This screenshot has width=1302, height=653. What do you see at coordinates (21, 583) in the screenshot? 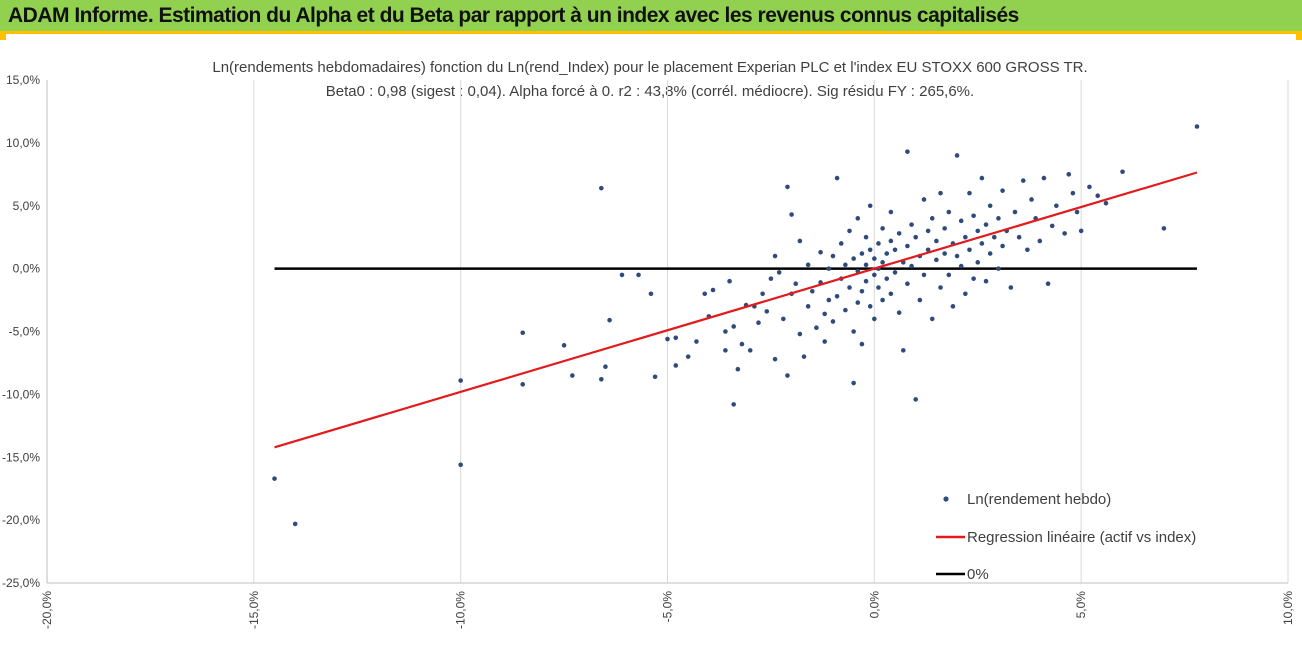
I see `y-tick-label: -25,0%` at bounding box center [21, 583].